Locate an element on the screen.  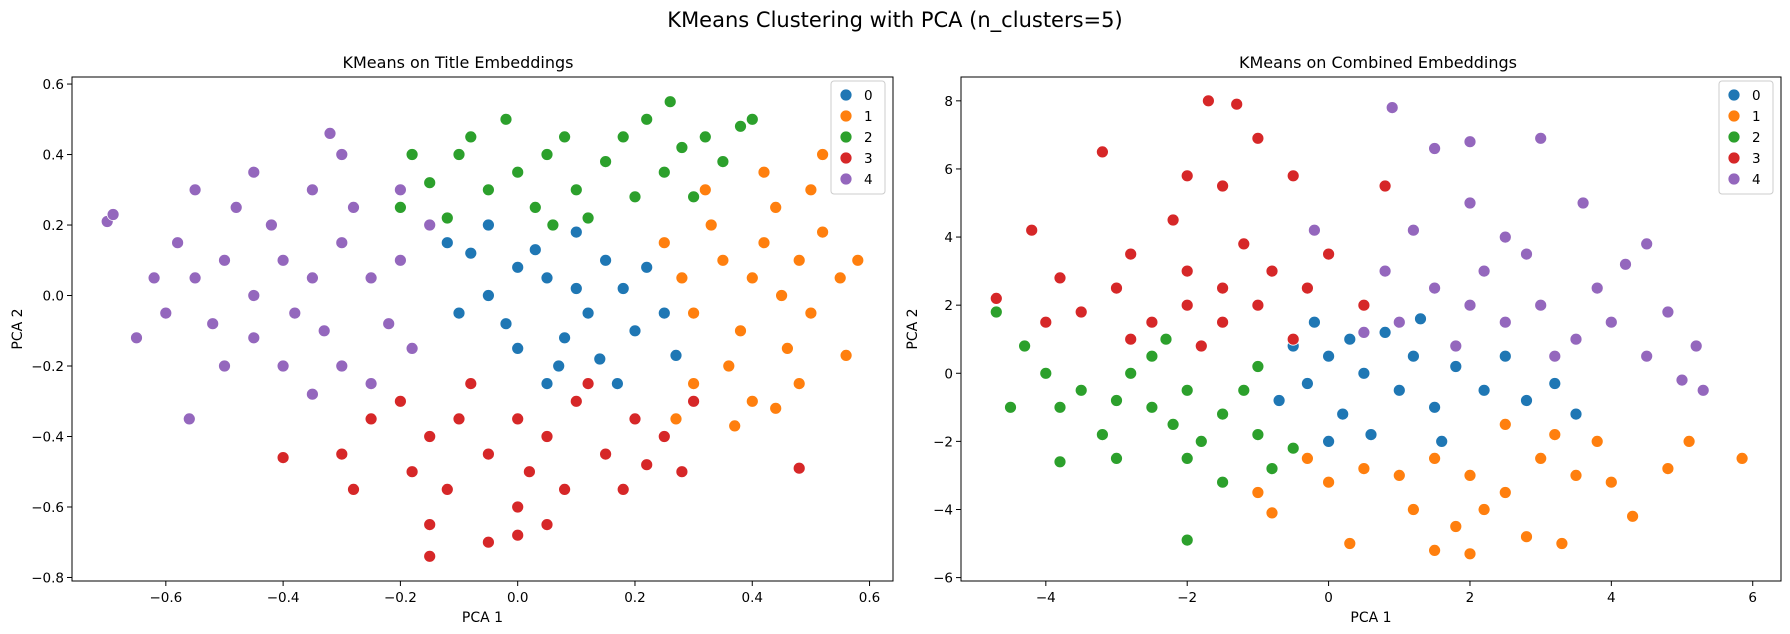
legend-label-1: 1 is located at coordinates (1756, 117).